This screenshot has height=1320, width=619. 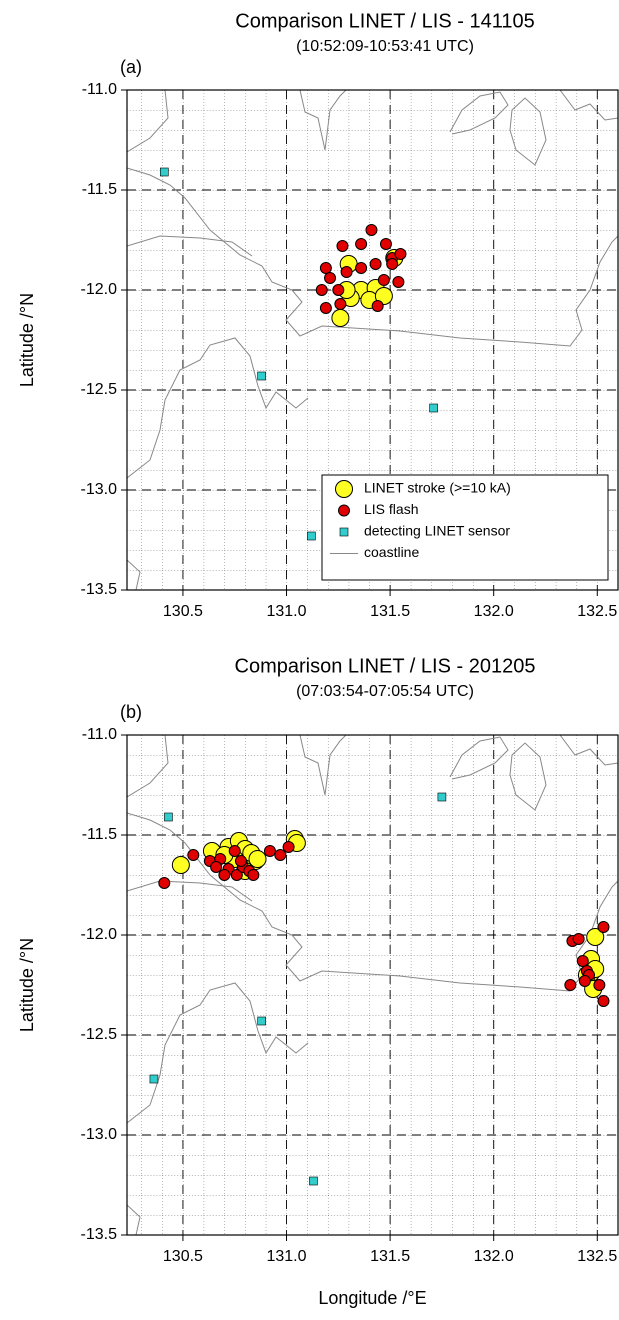 What do you see at coordinates (437, 488) in the screenshot?
I see `legend-label: LINET stroke (>=10 kA)` at bounding box center [437, 488].